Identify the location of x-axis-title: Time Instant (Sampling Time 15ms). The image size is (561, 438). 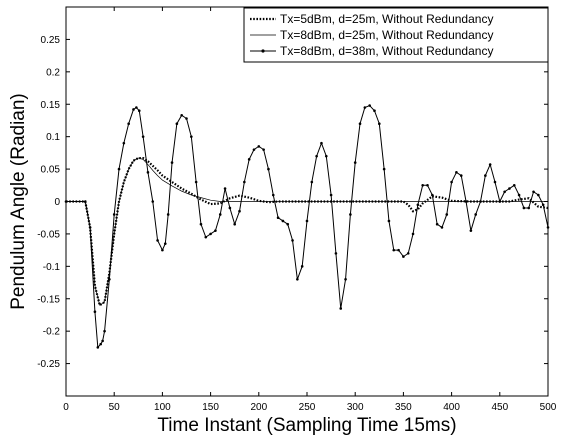
(306, 425).